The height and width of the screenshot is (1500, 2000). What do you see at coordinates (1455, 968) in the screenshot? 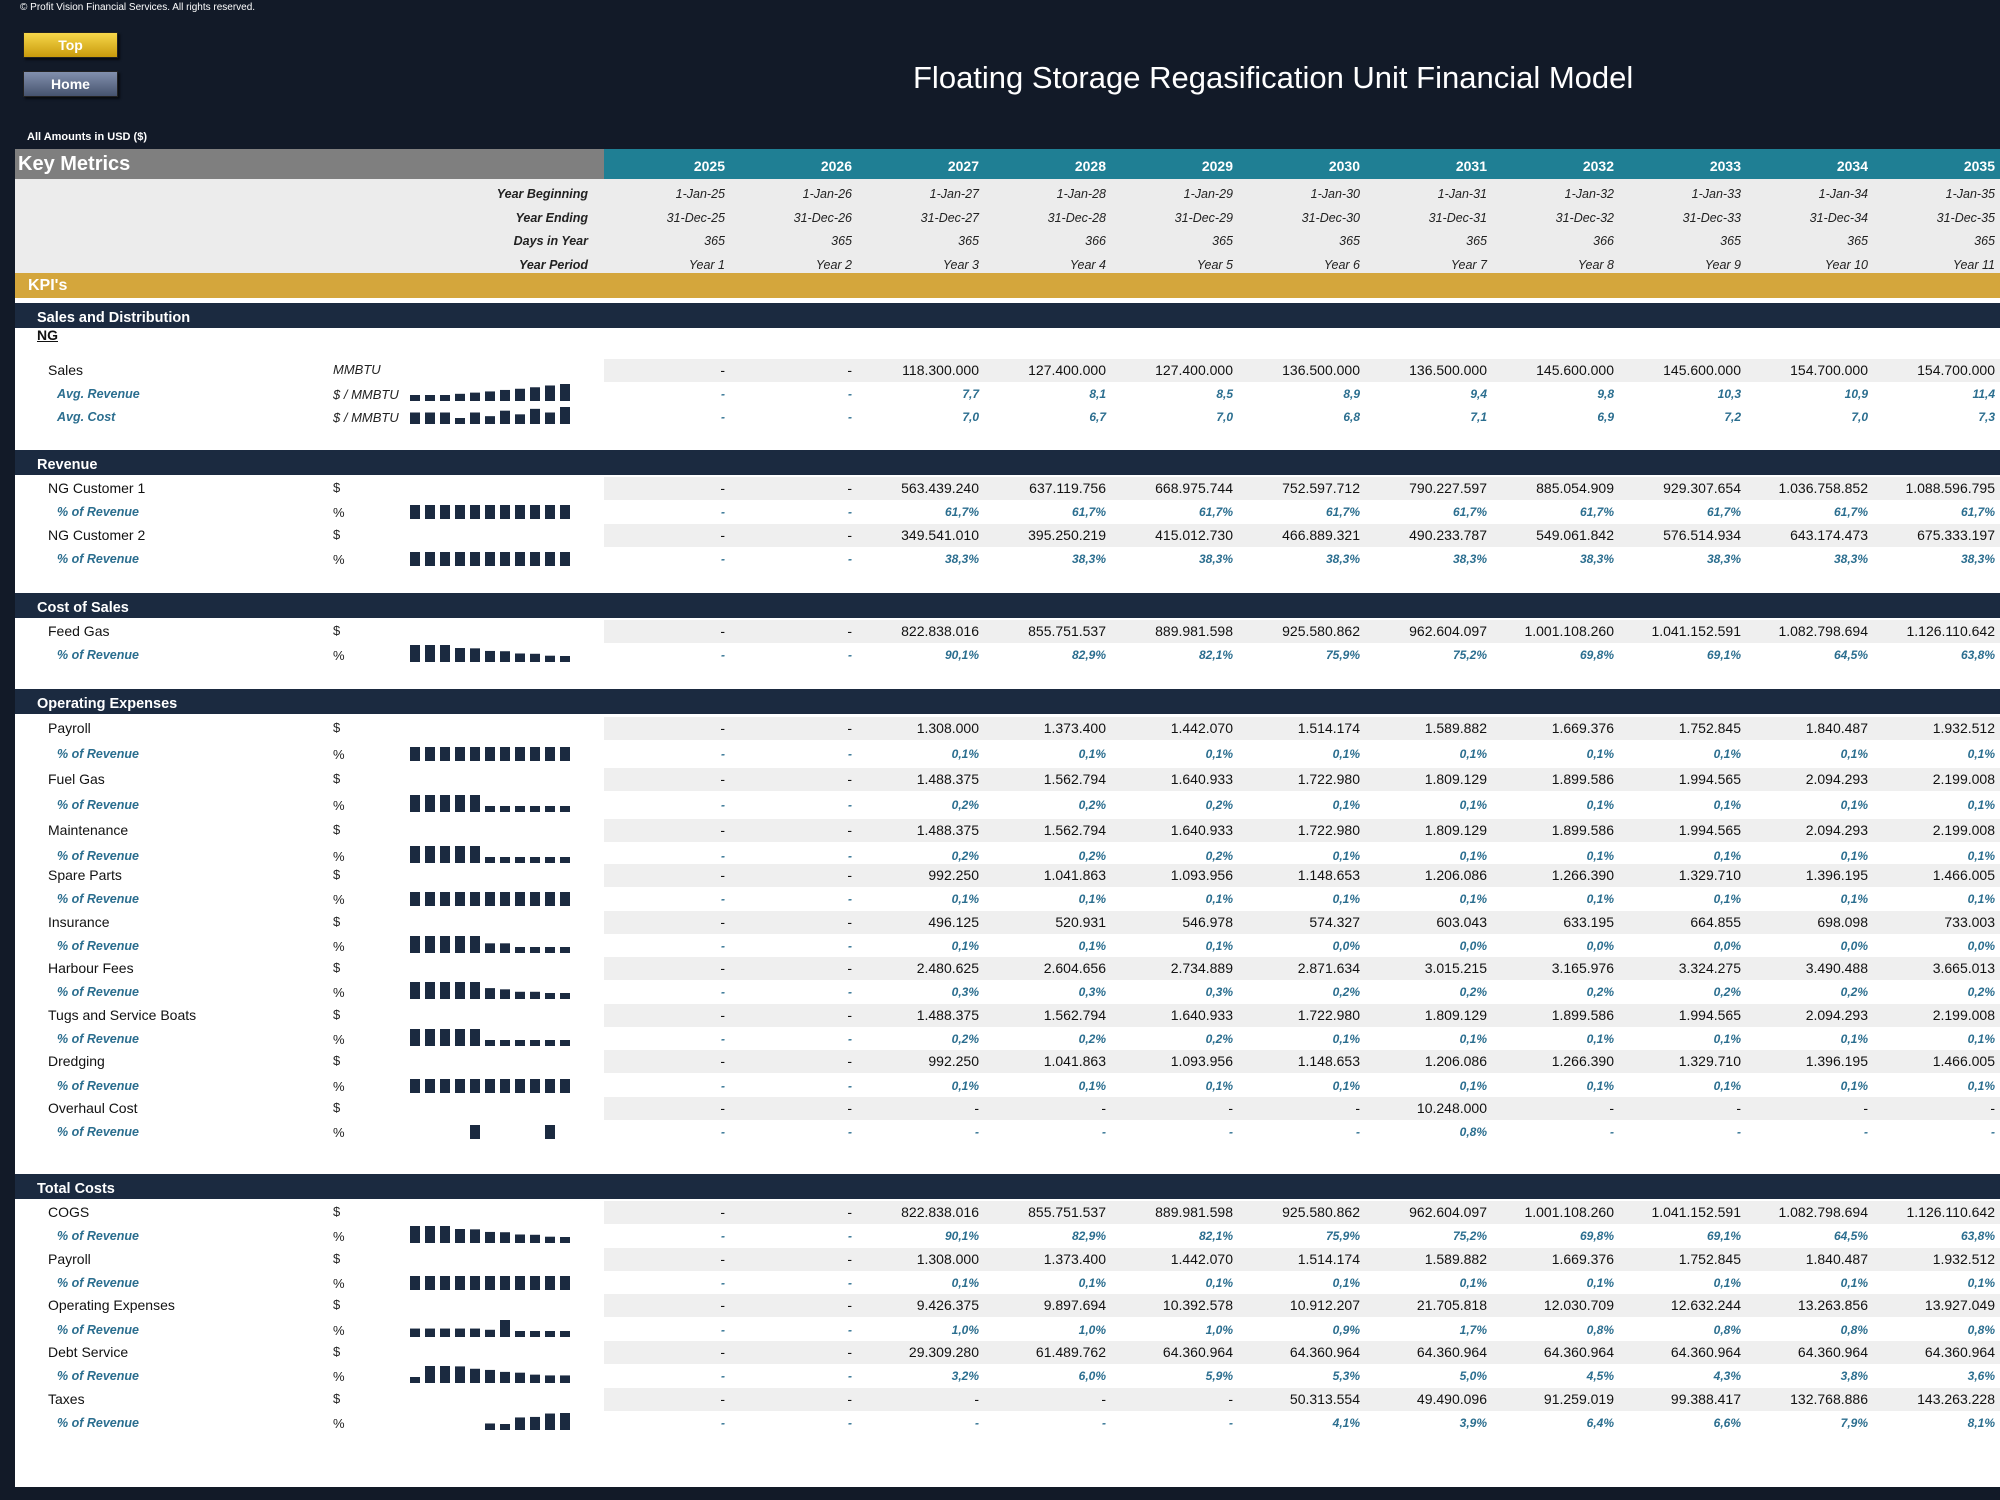
I see `table-cell: 3.015.215` at bounding box center [1455, 968].